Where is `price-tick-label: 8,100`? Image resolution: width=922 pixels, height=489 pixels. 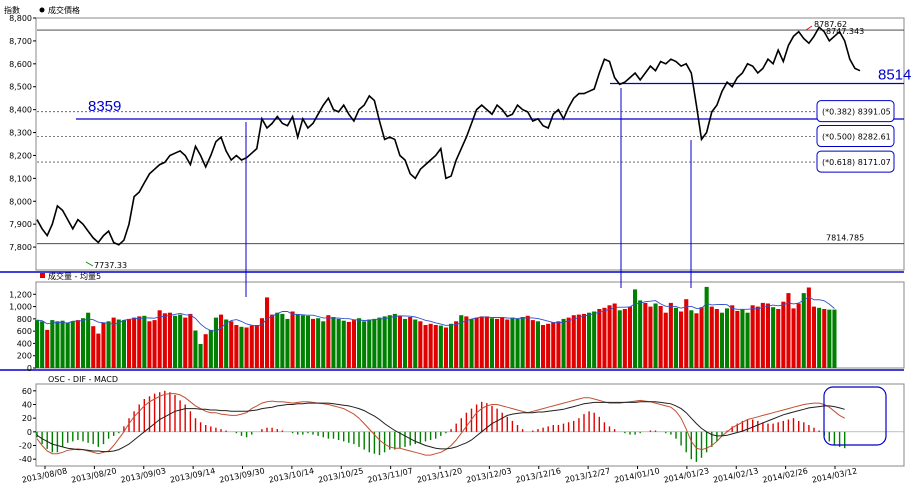 price-tick-label: 8,100 is located at coordinates (20, 178).